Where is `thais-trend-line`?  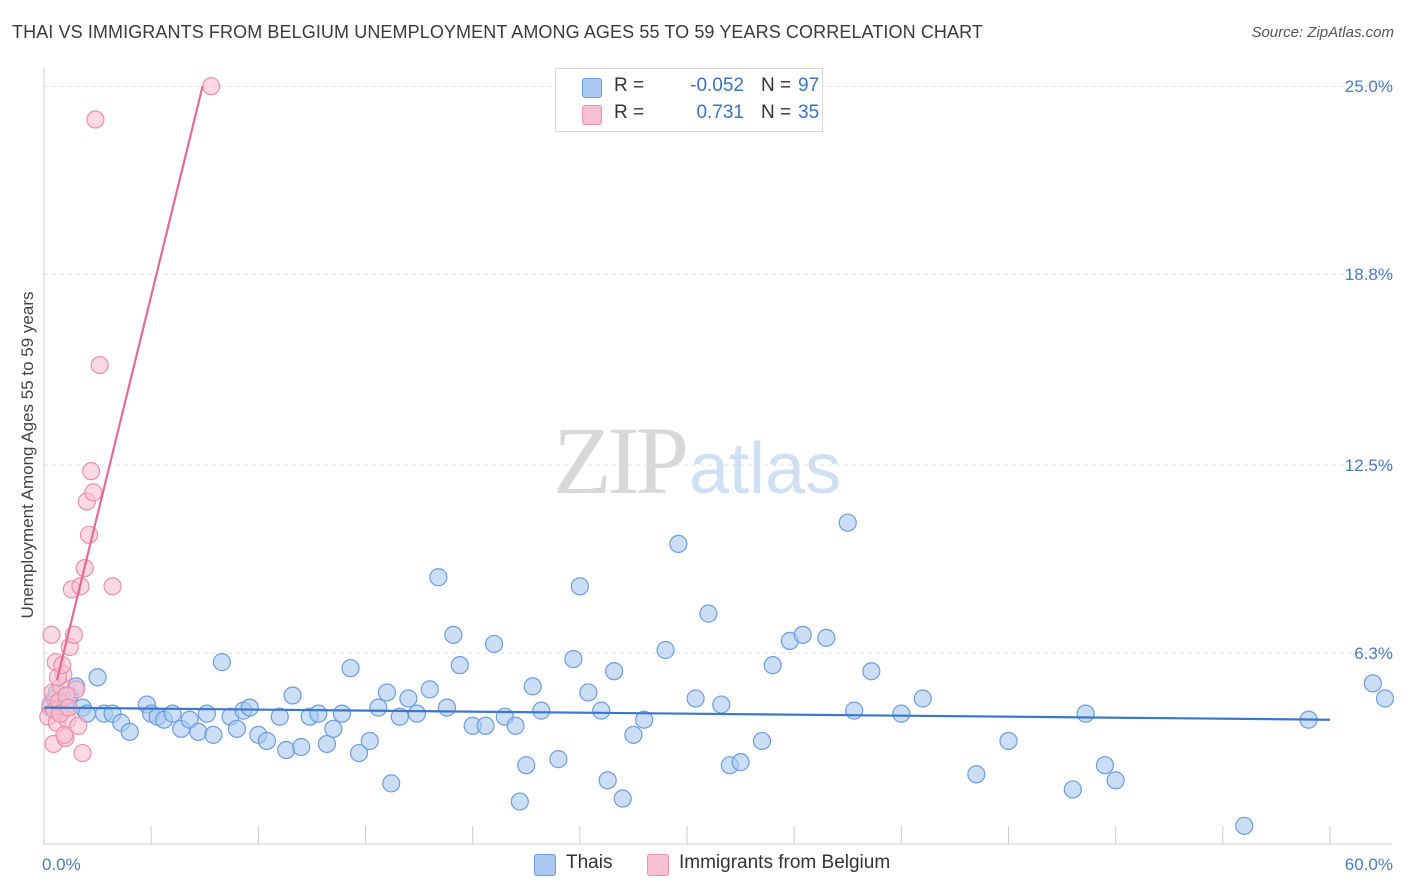 thais-trend-line is located at coordinates (687, 713).